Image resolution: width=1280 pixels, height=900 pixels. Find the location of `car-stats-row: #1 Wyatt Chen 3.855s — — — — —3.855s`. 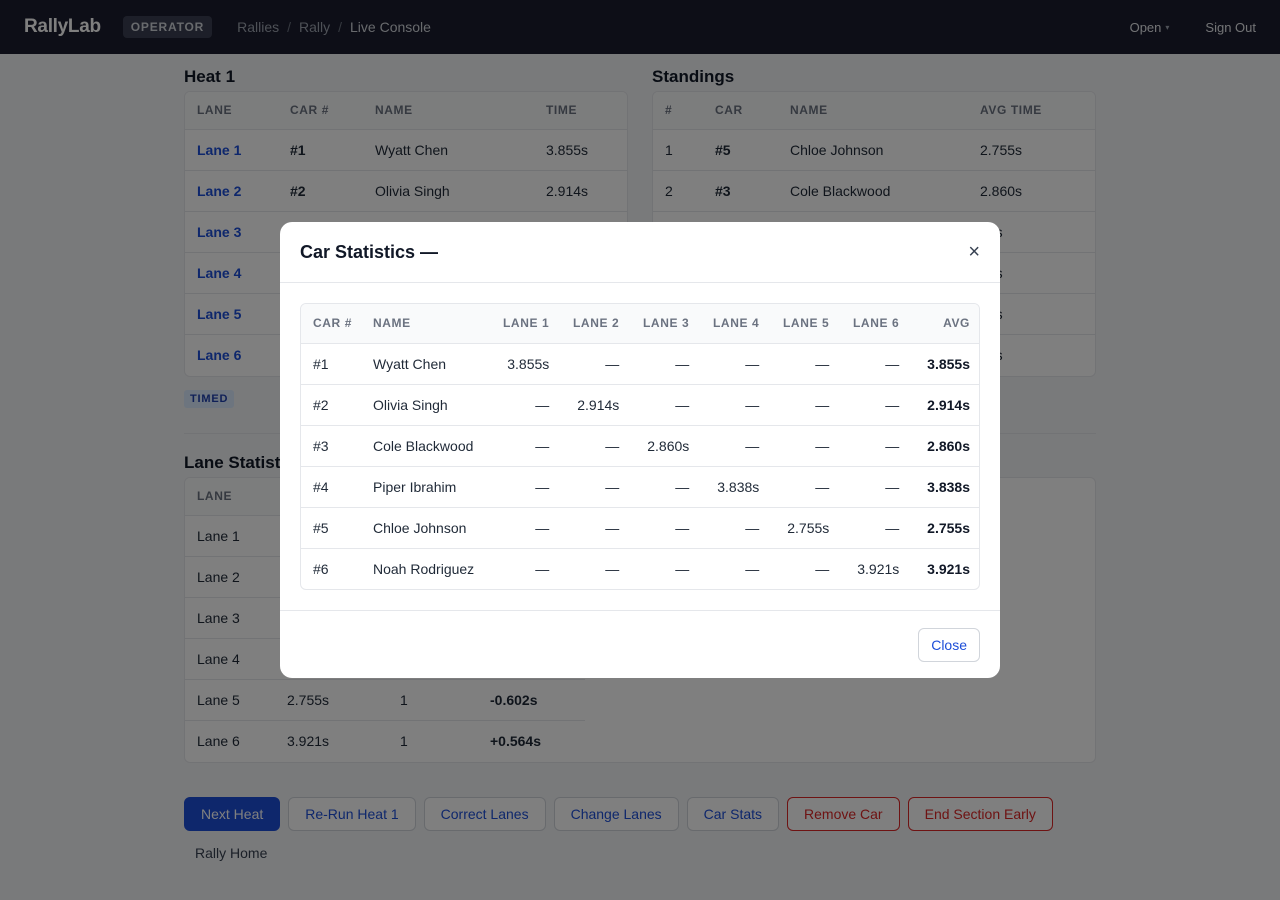

car-stats-row: #1 Wyatt Chen 3.855s — — — — —3.855s is located at coordinates (640, 364).